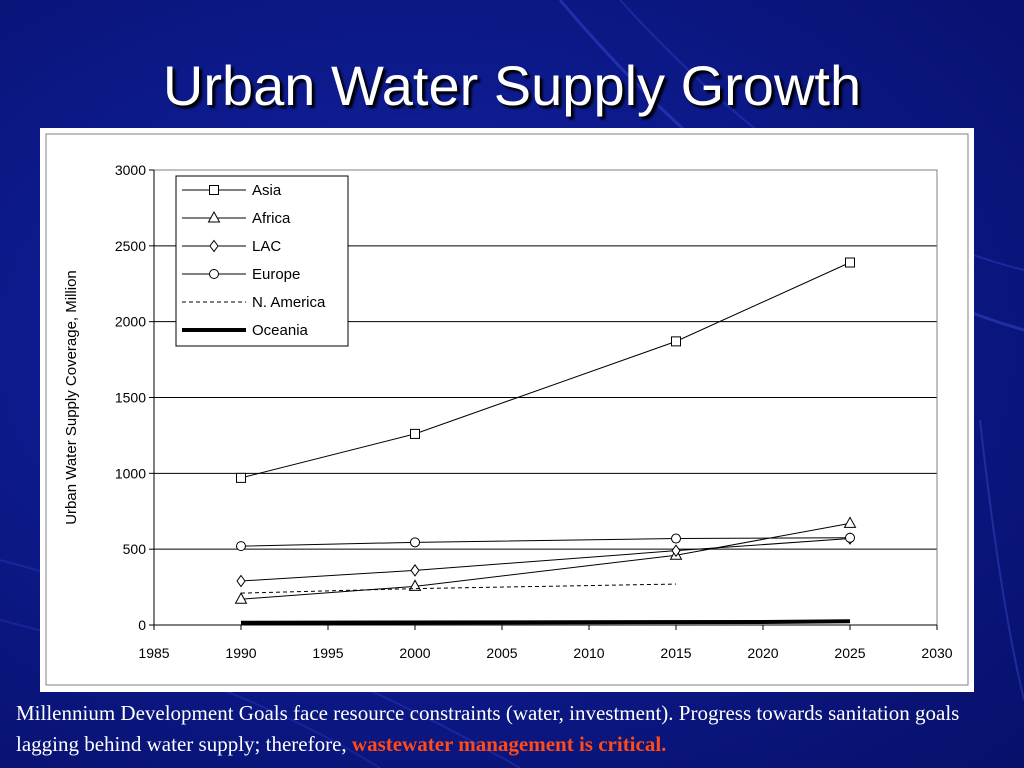  Describe the element at coordinates (762, 653) in the screenshot. I see `x-tick-label: 2020` at that location.